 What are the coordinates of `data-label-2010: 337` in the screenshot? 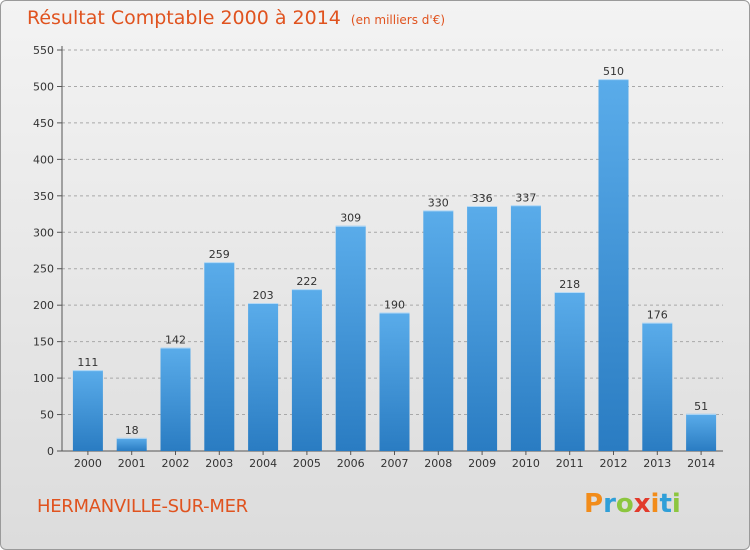 It's located at (525, 197).